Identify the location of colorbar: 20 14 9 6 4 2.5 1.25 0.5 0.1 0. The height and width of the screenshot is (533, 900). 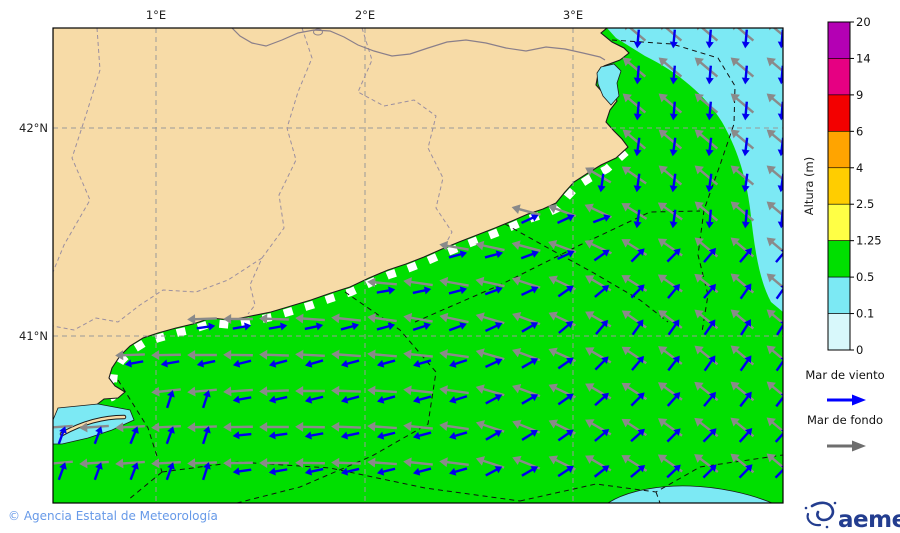
(854, 186).